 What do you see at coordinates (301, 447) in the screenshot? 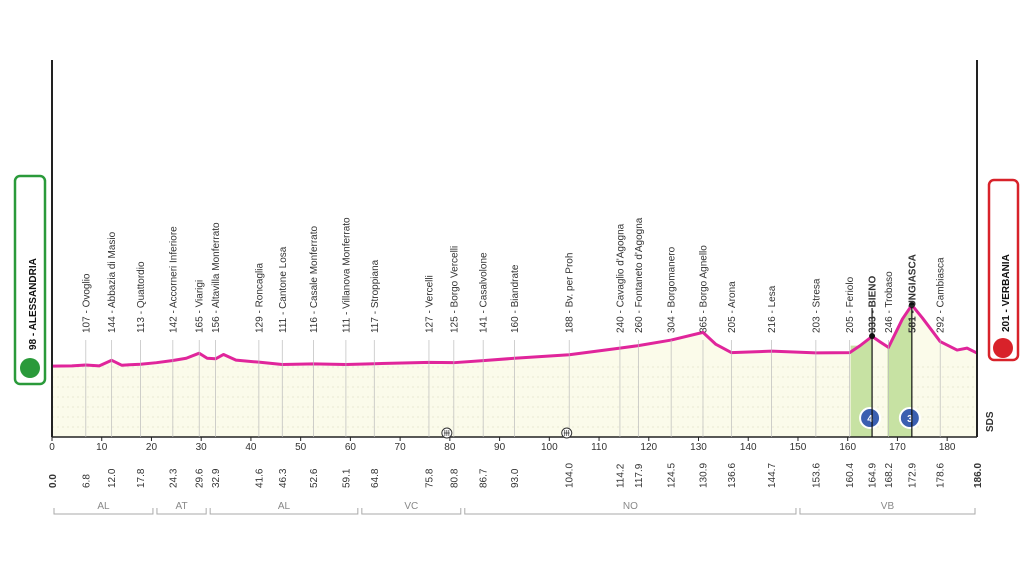
I see `x-tick-label: 50` at bounding box center [301, 447].